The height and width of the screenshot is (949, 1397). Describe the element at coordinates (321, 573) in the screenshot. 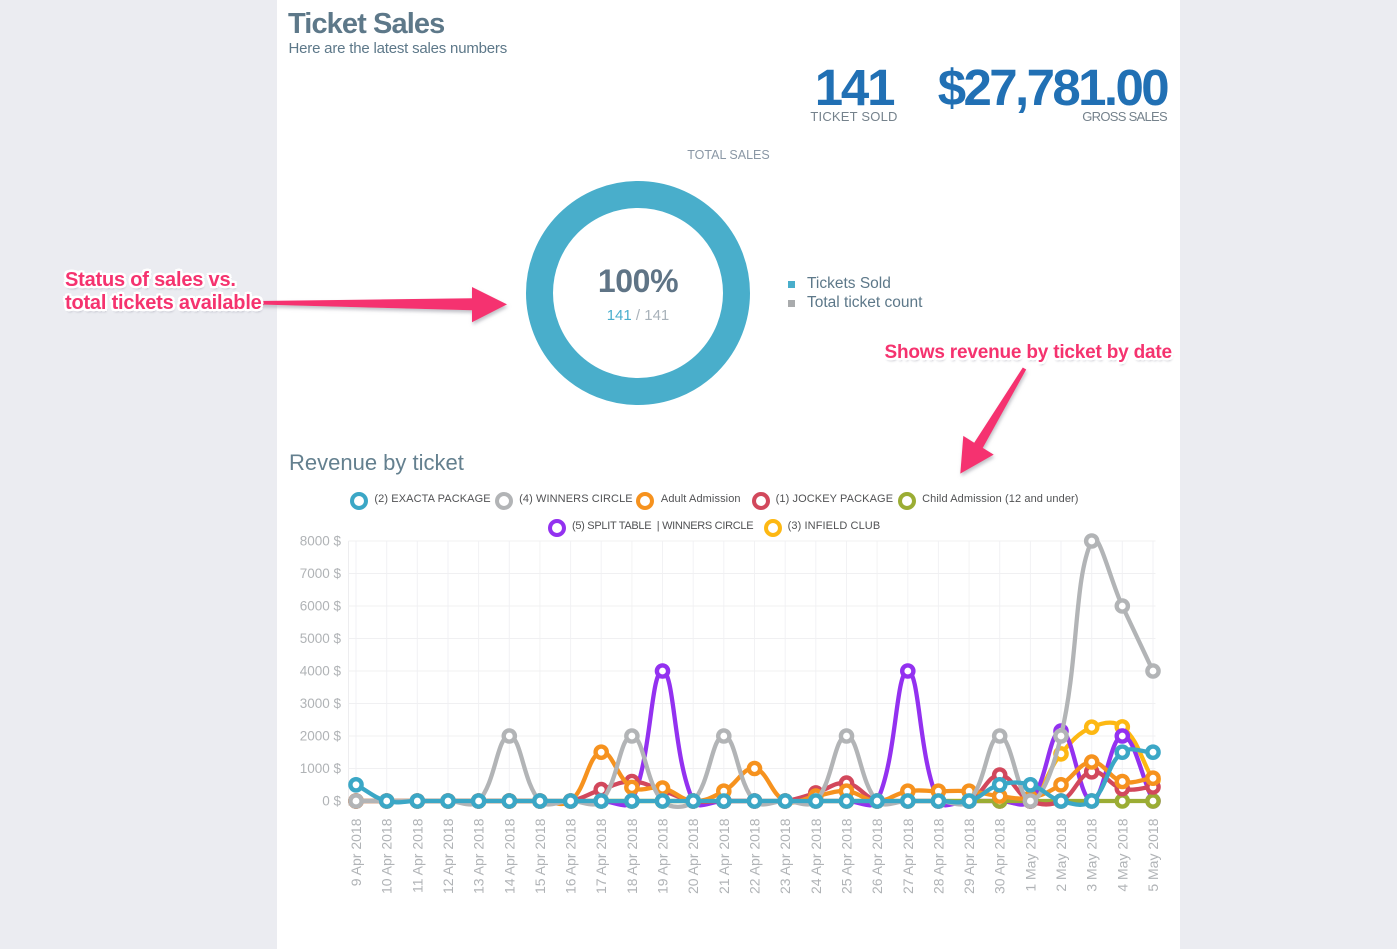

I see `svg-text: 7000 $` at that location.